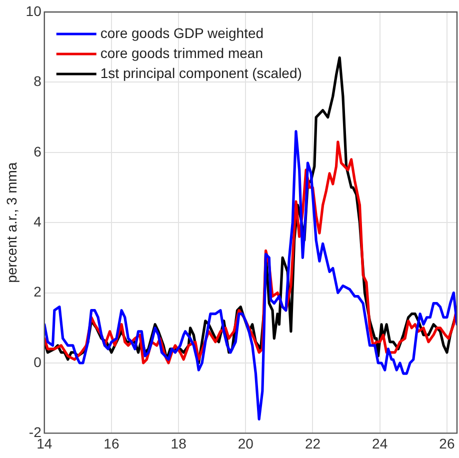 This screenshot has width=459, height=458. I want to click on x-tick-label: 18, so click(178, 443).